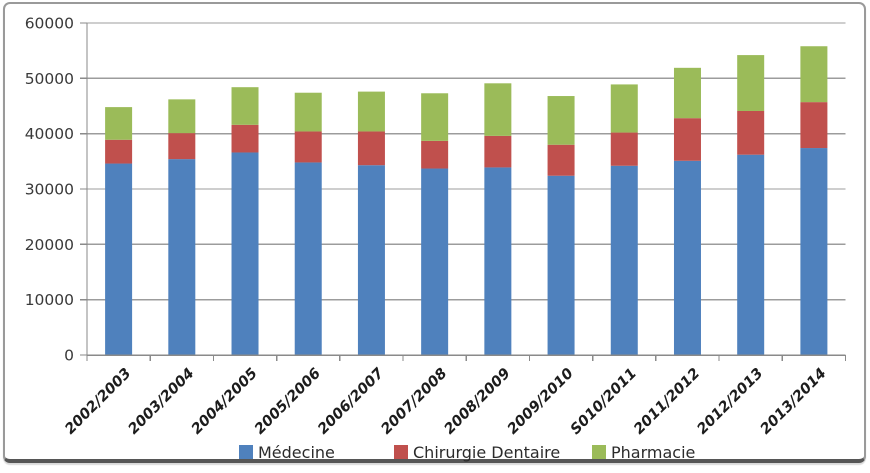 This screenshot has height=473, width=870. What do you see at coordinates (624, 149) in the screenshot?
I see `bar-segment-chirurgie-dentaire-S010/2011` at bounding box center [624, 149].